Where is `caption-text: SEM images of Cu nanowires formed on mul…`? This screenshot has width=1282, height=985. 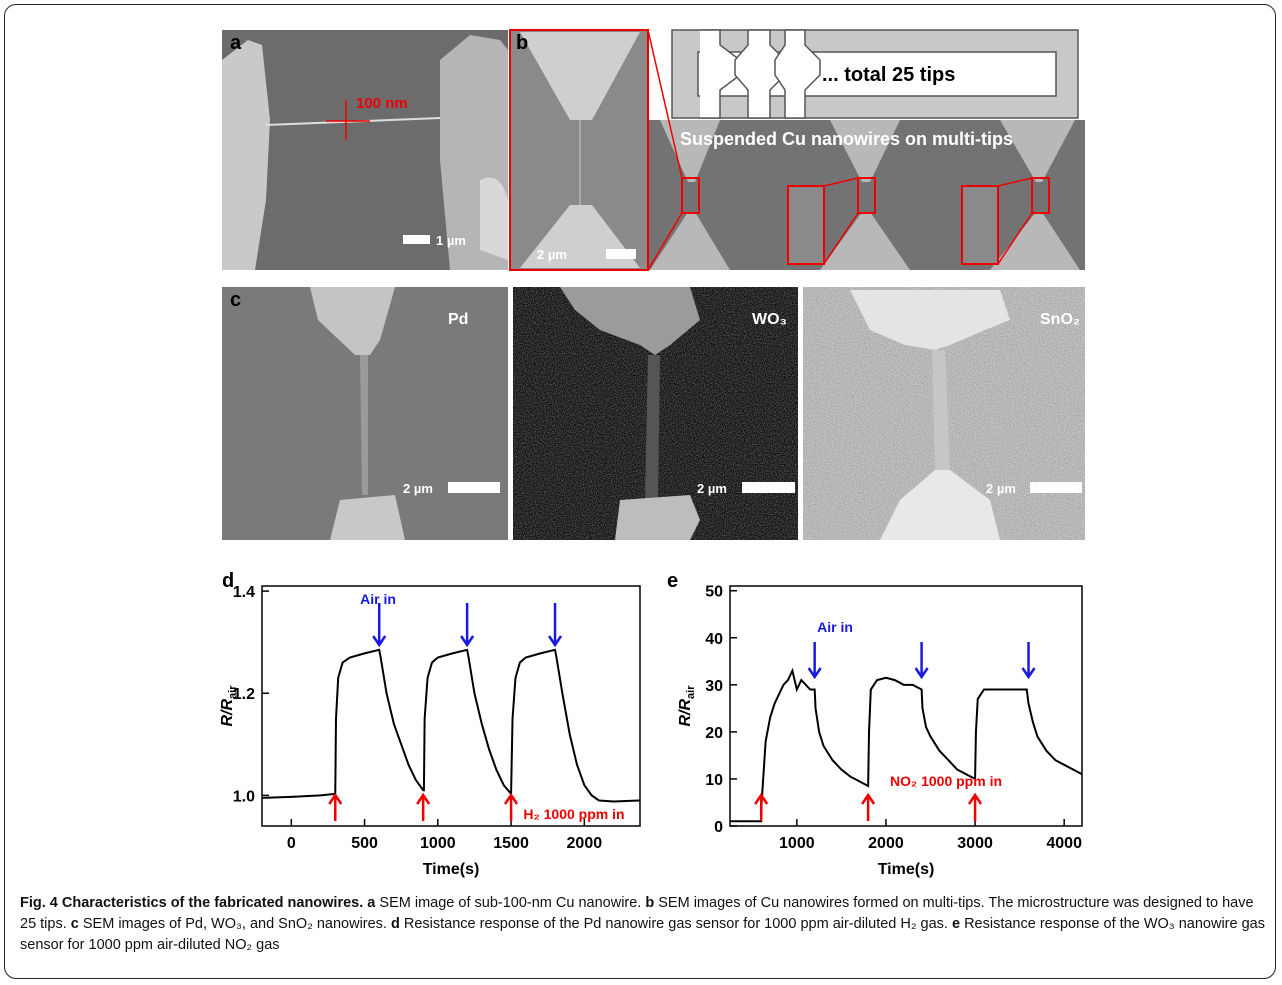 caption-text: SEM images of Cu nanowires formed on mul… is located at coordinates (637, 913).